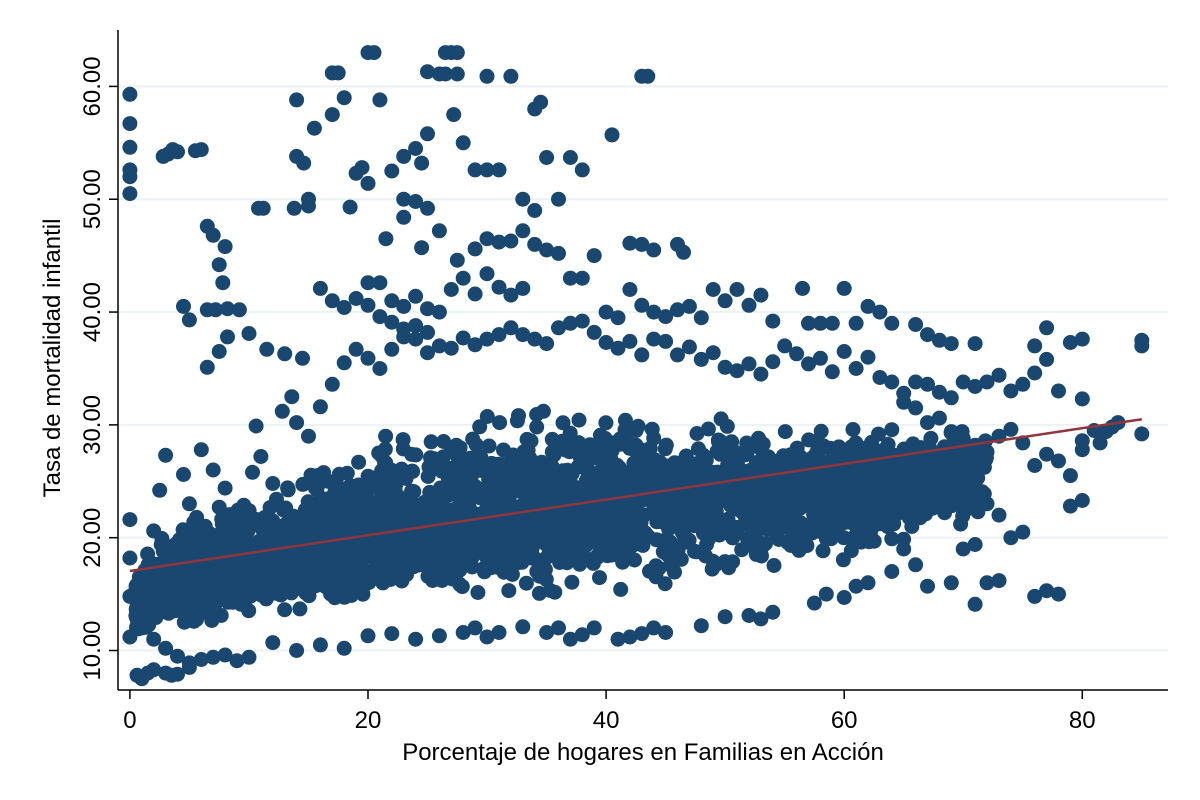 This screenshot has height=800, width=1200. Describe the element at coordinates (92, 538) in the screenshot. I see `y-tick-label: 20.00` at that location.